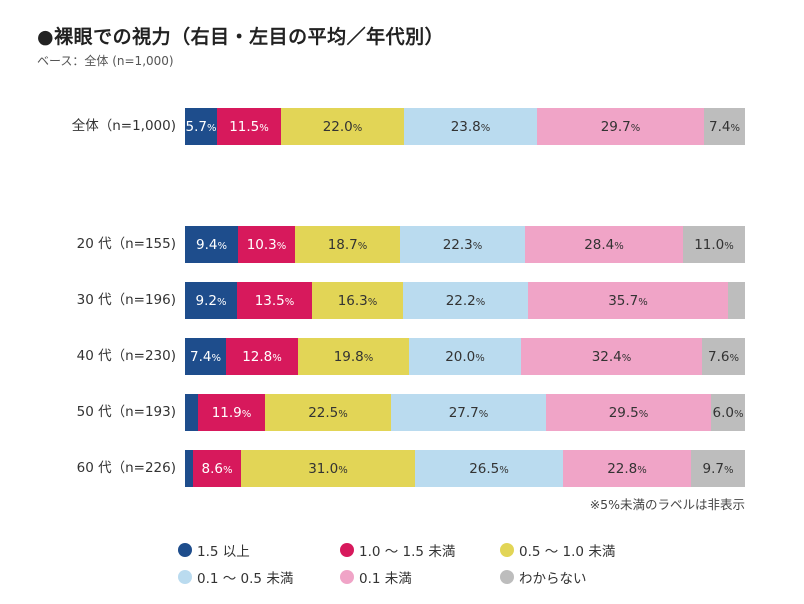 The height and width of the screenshot is (604, 804). What do you see at coordinates (126, 412) in the screenshot?
I see `category-label: 50 代（n=193)` at bounding box center [126, 412].